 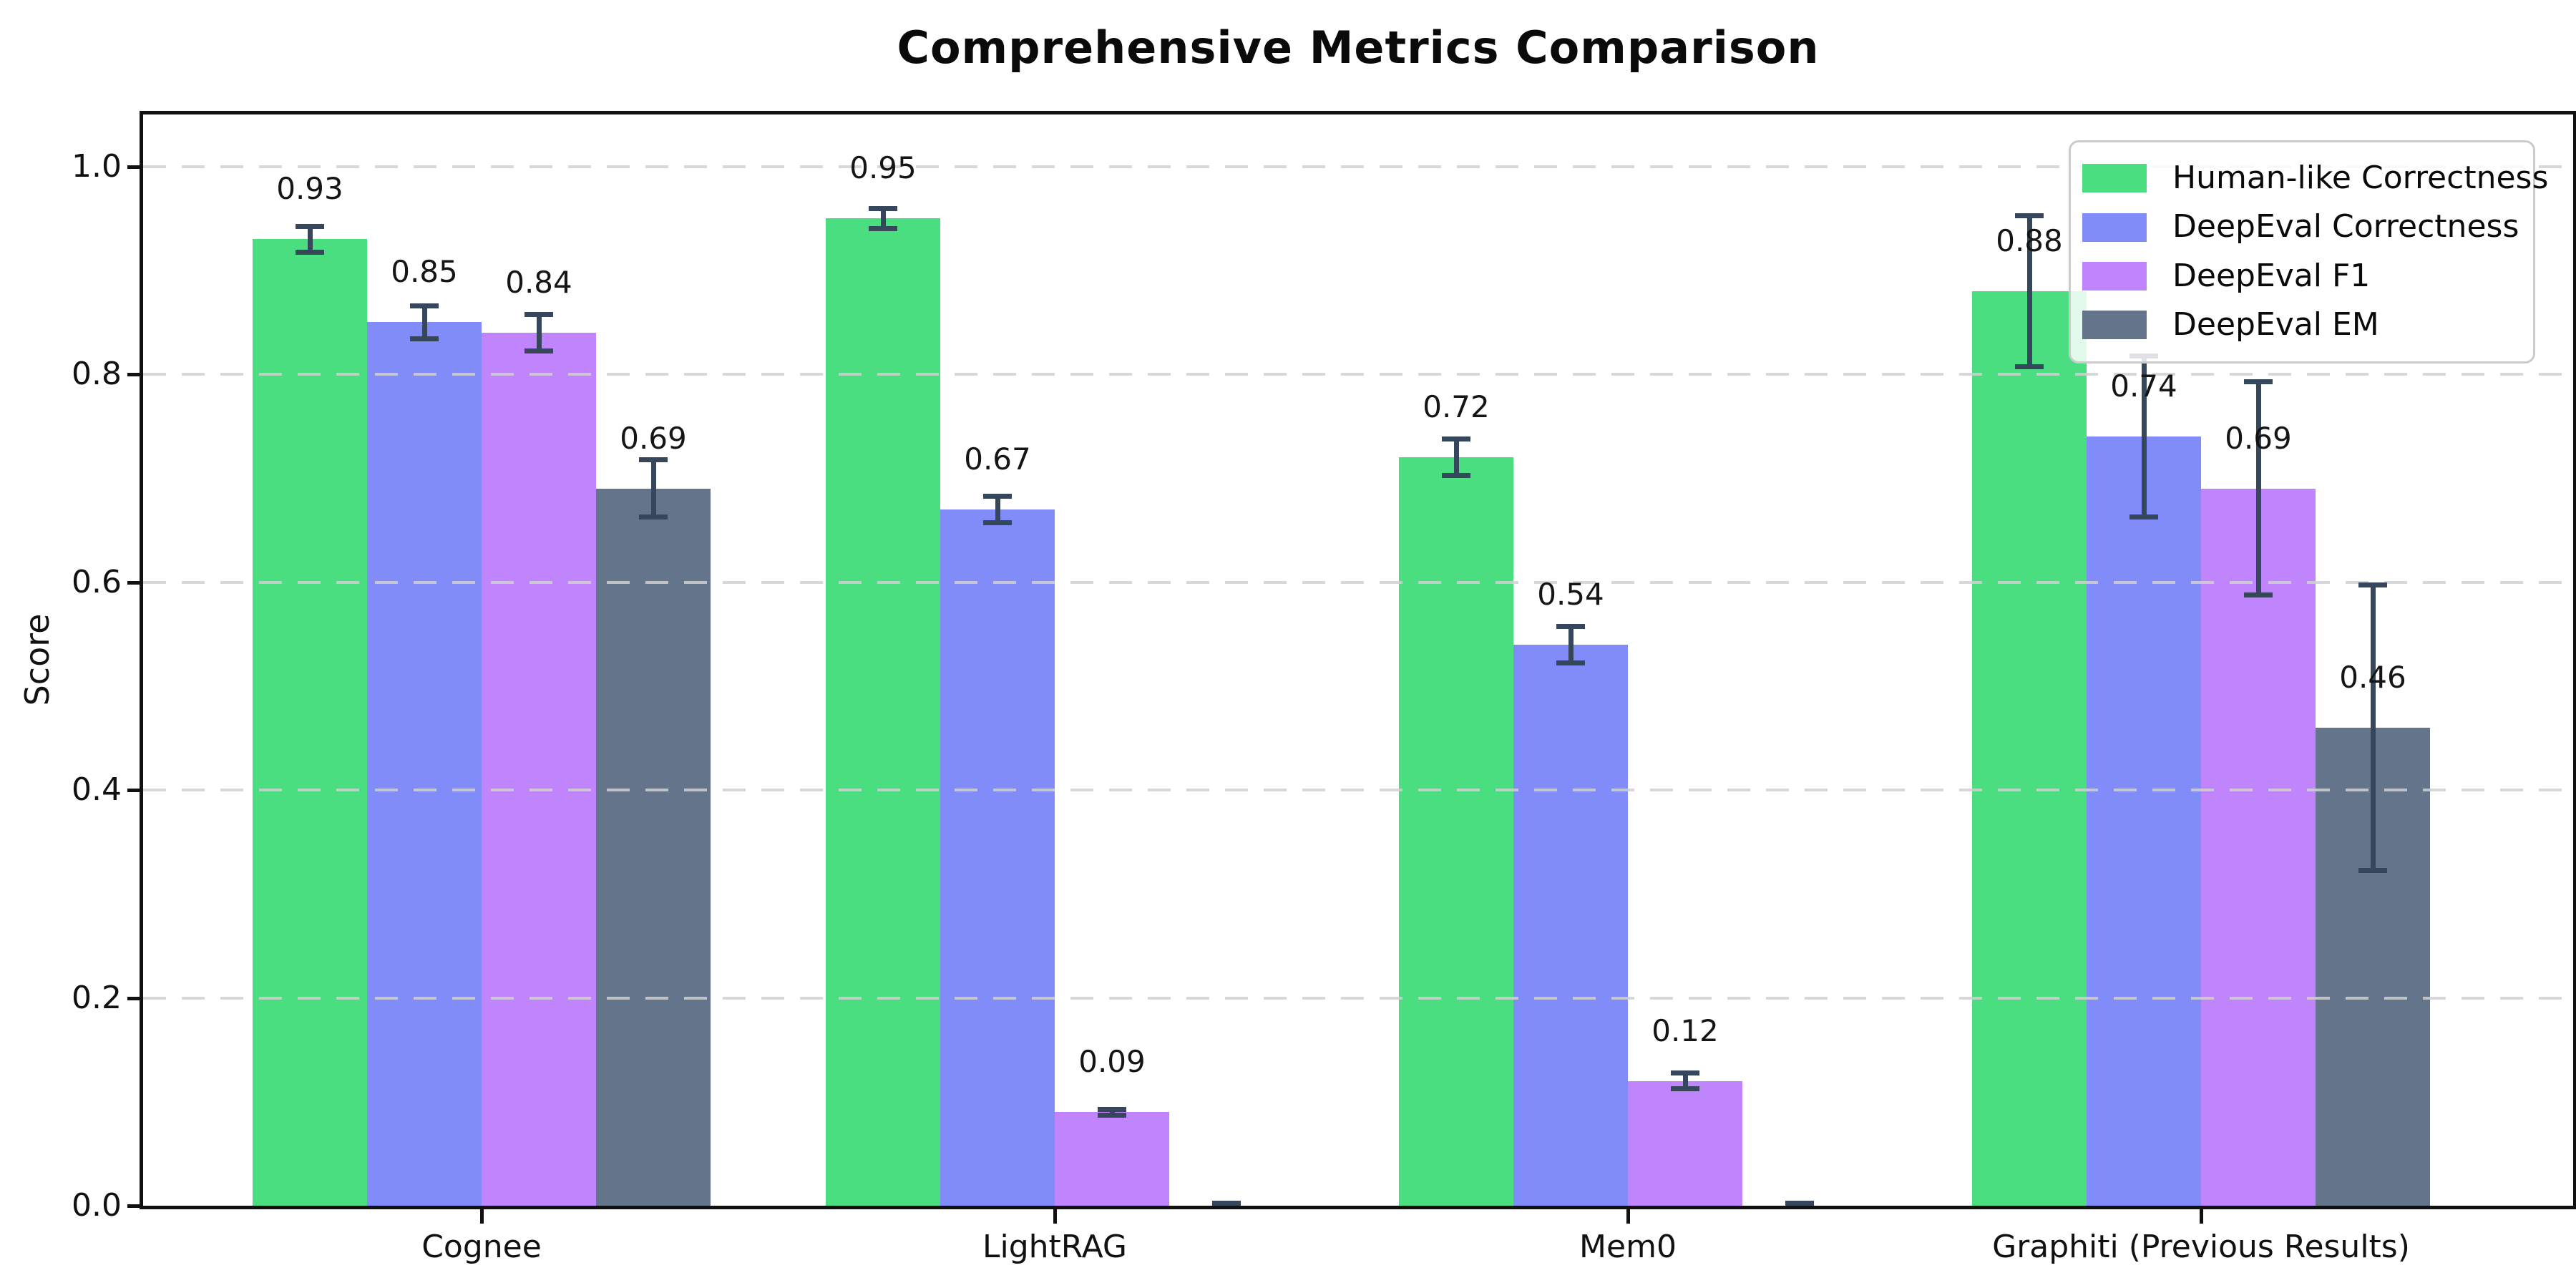 What do you see at coordinates (1358, 374) in the screenshot?
I see `gridline-0.8` at bounding box center [1358, 374].